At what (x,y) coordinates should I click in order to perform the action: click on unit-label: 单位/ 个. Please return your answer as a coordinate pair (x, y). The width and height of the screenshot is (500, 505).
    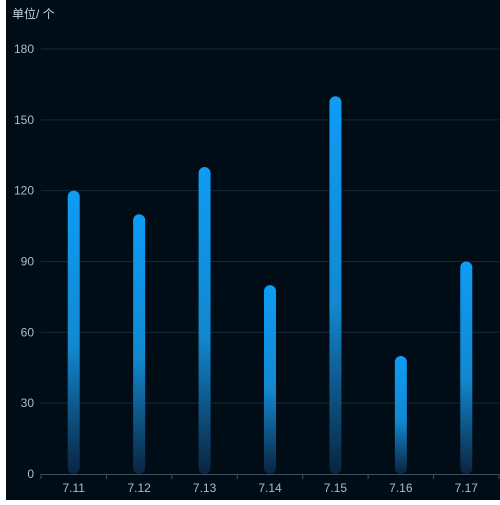
    Looking at the image, I should click on (33, 13).